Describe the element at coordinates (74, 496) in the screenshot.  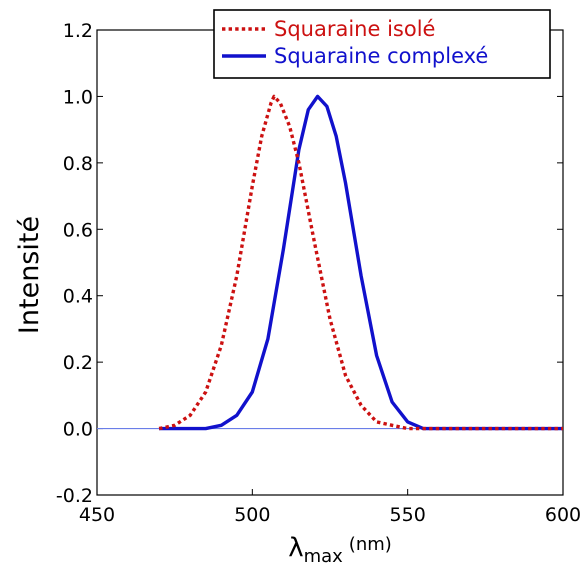
I see `y-tick-label: -0.2` at that location.